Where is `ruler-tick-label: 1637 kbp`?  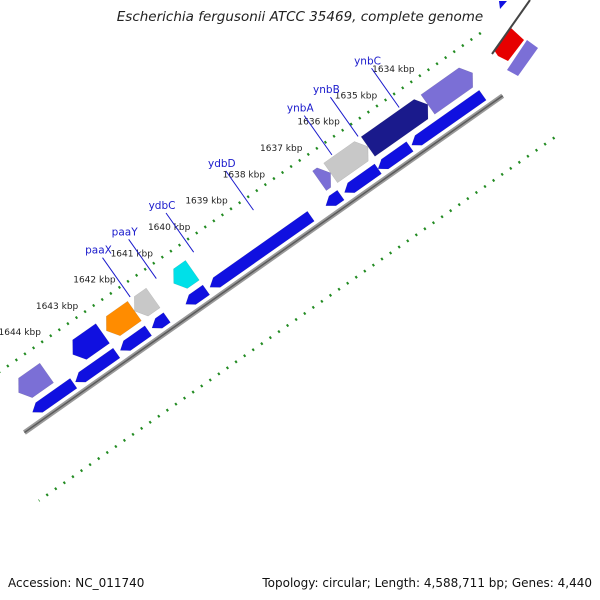
ruler-tick-label: 1637 kbp is located at coordinates (281, 149).